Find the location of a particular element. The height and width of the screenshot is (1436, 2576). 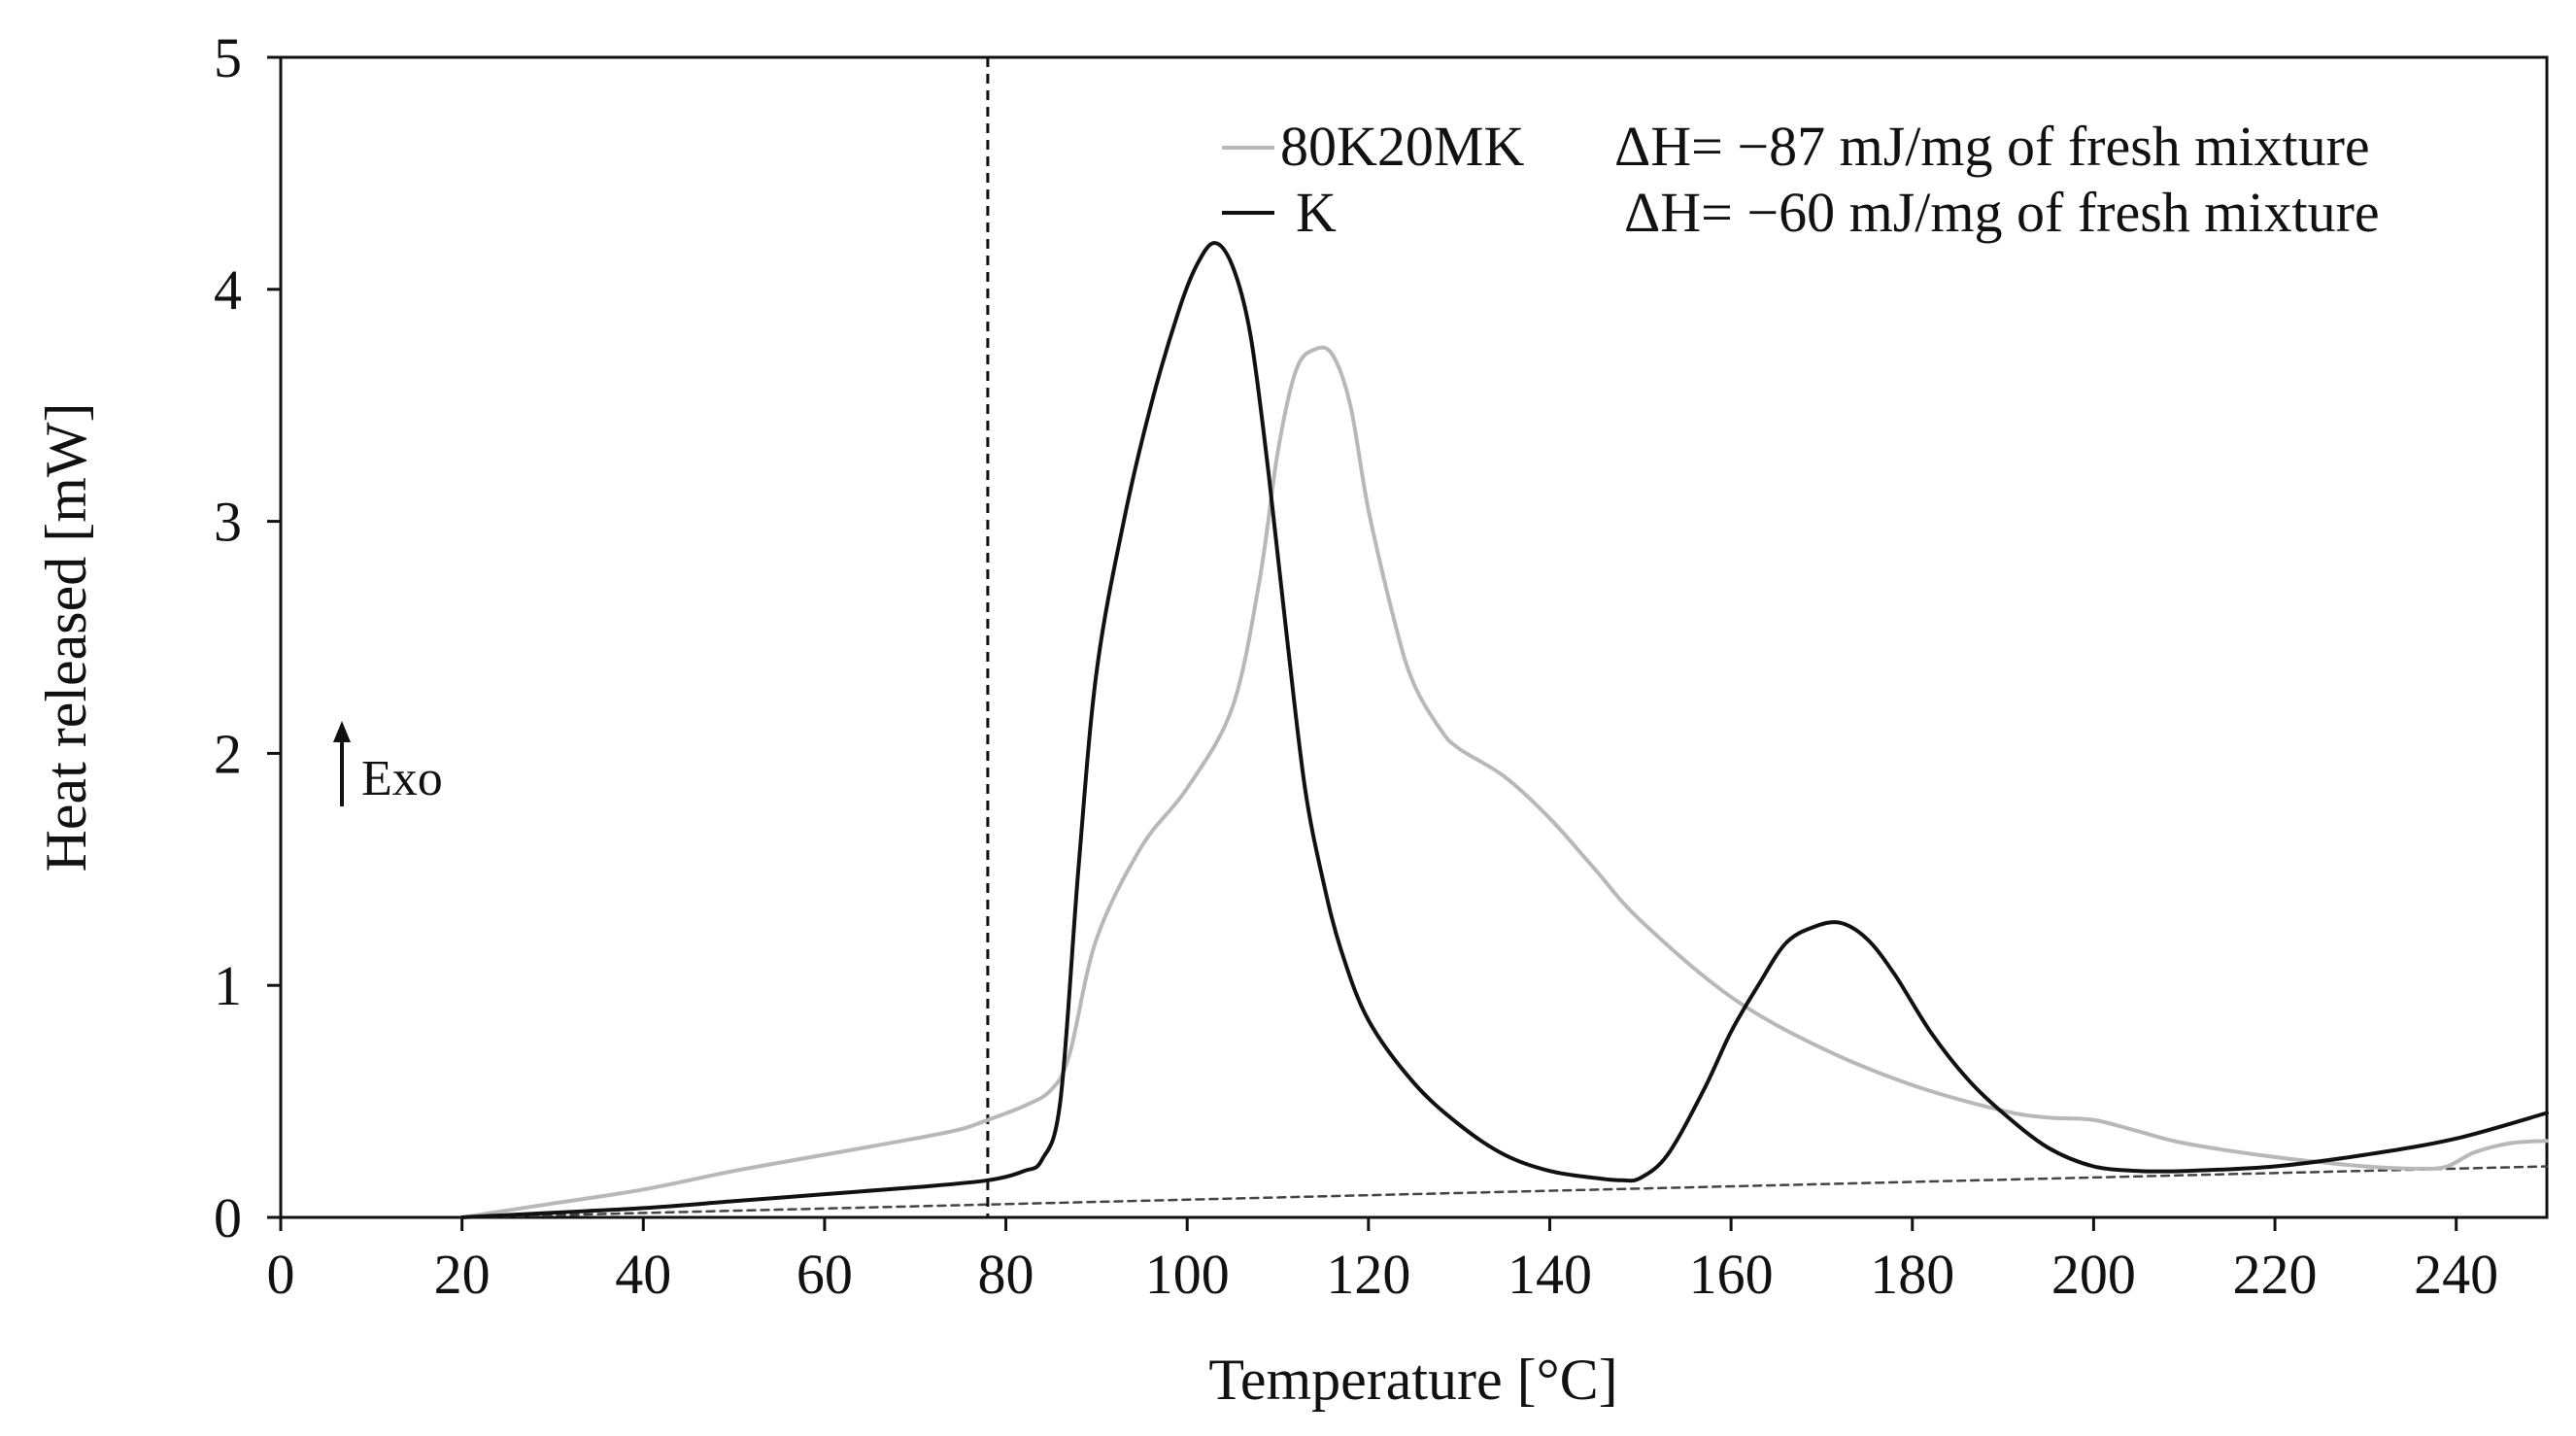

legend-label-80k20mk: 80K20MK is located at coordinates (1402, 146).